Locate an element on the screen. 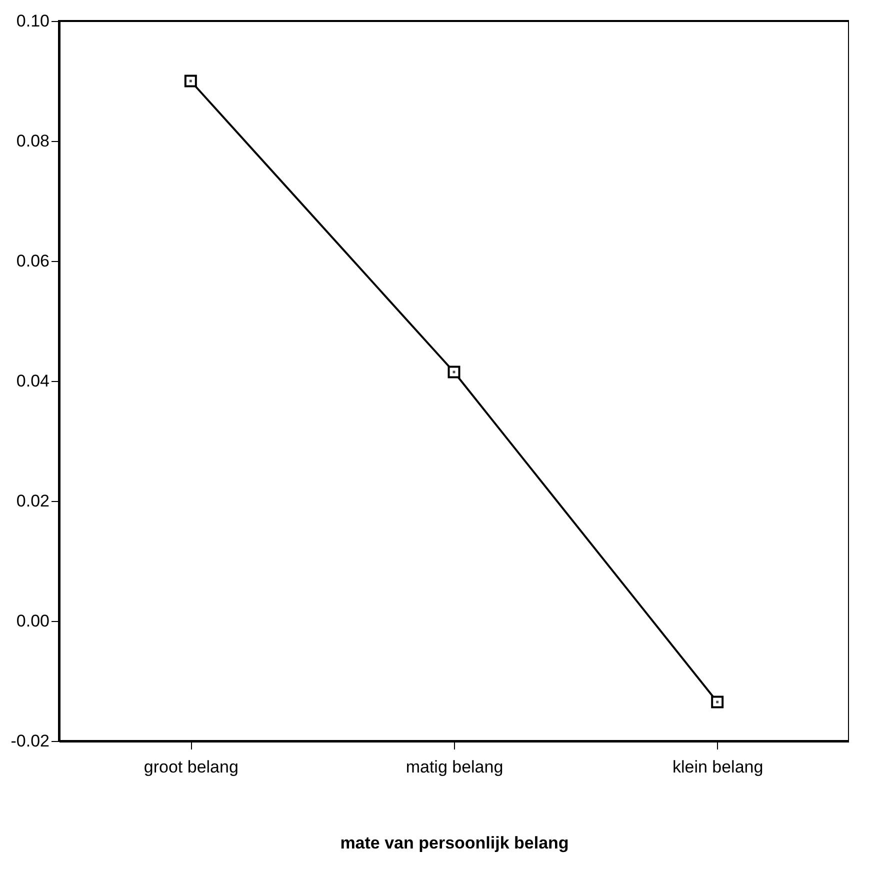 This screenshot has height=875, width=887. y-tick-label: 0.00 is located at coordinates (33, 621).